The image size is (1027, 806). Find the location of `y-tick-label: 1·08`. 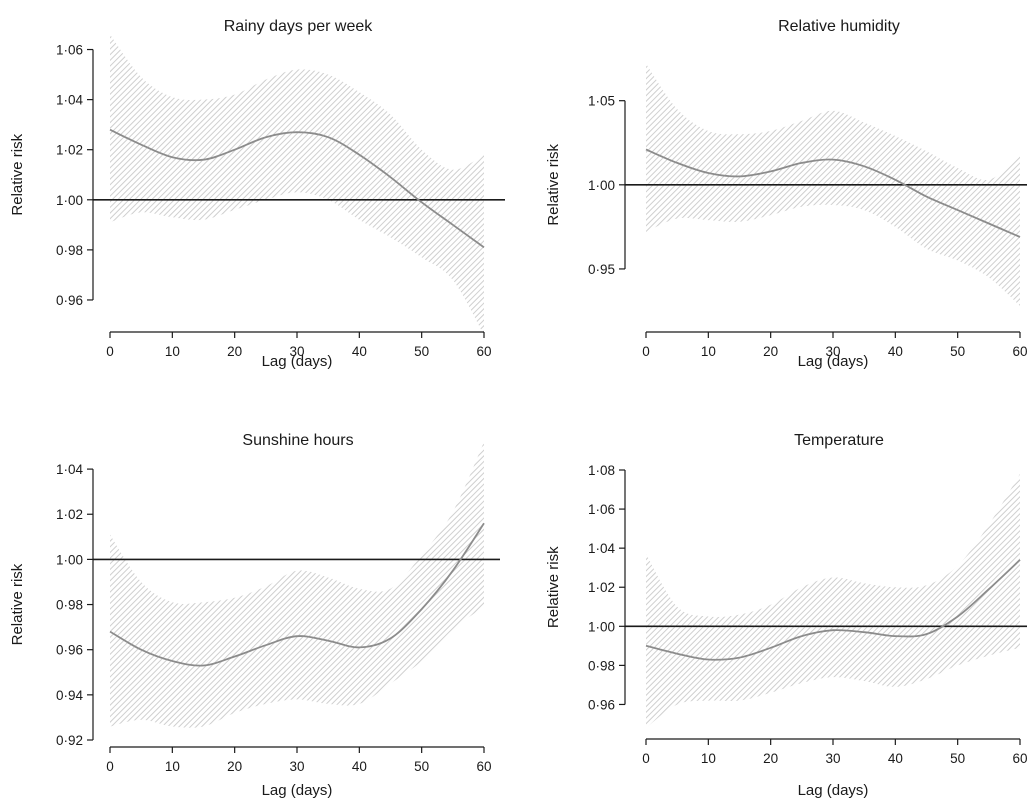

y-tick-label: 1·08 is located at coordinates (601, 470).